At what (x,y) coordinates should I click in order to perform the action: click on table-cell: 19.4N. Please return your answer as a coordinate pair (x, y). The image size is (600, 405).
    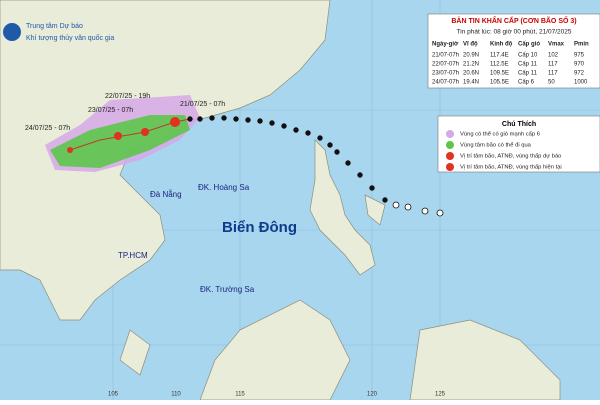
    Looking at the image, I should click on (471, 83).